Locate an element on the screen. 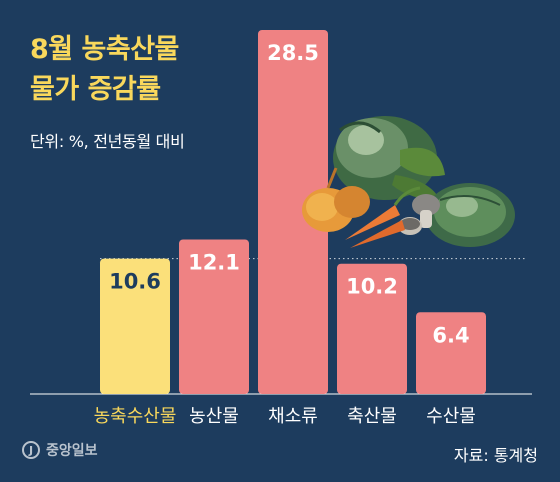 This screenshot has height=482, width=560. unit-label: 단위: %, 전년동월 대비 is located at coordinates (107, 141).